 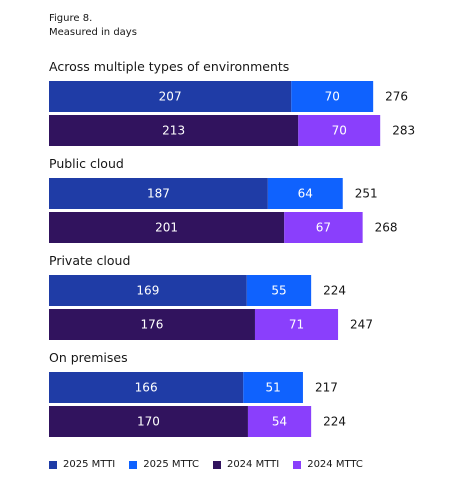 I want to click on value-label-mttc-on-premises-2024: 54, so click(x=279, y=422).